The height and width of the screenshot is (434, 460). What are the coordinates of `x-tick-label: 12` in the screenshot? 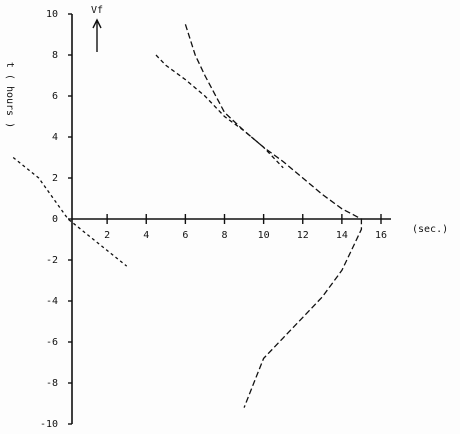 It's located at (303, 235).